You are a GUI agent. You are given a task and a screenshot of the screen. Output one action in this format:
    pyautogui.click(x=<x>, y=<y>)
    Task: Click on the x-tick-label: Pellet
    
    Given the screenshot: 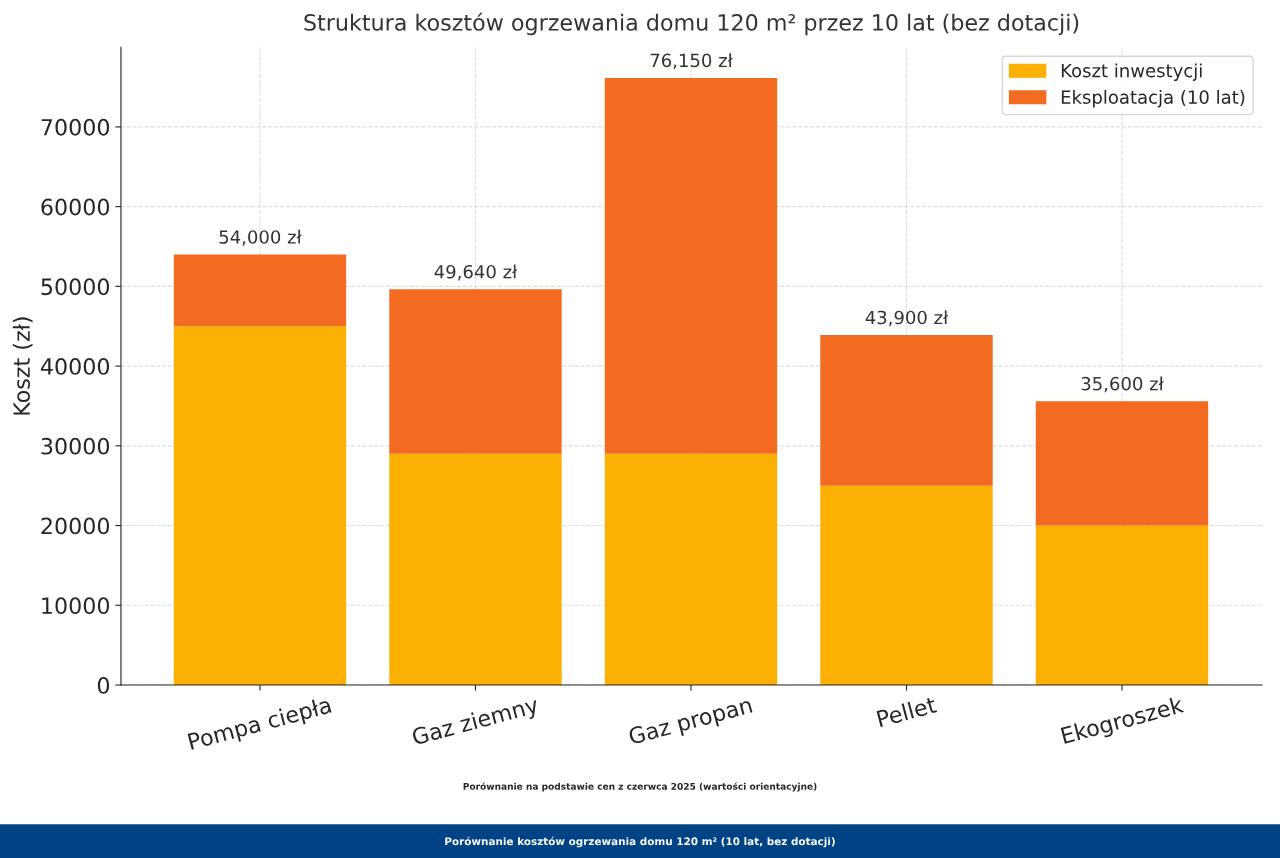 What is the action you would take?
    pyautogui.click(x=907, y=711)
    